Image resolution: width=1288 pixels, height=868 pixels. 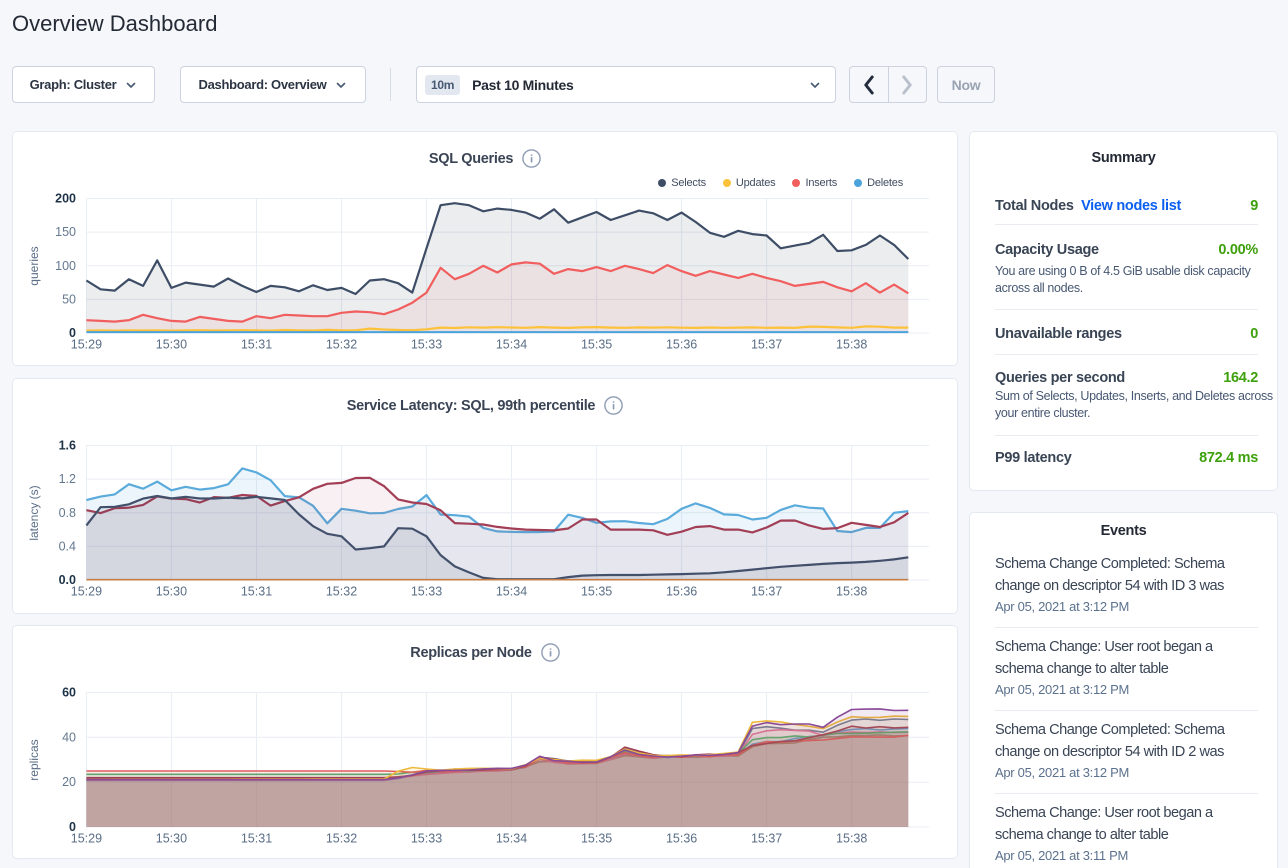 What do you see at coordinates (34, 759) in the screenshot?
I see `svg-text: replicas` at bounding box center [34, 759].